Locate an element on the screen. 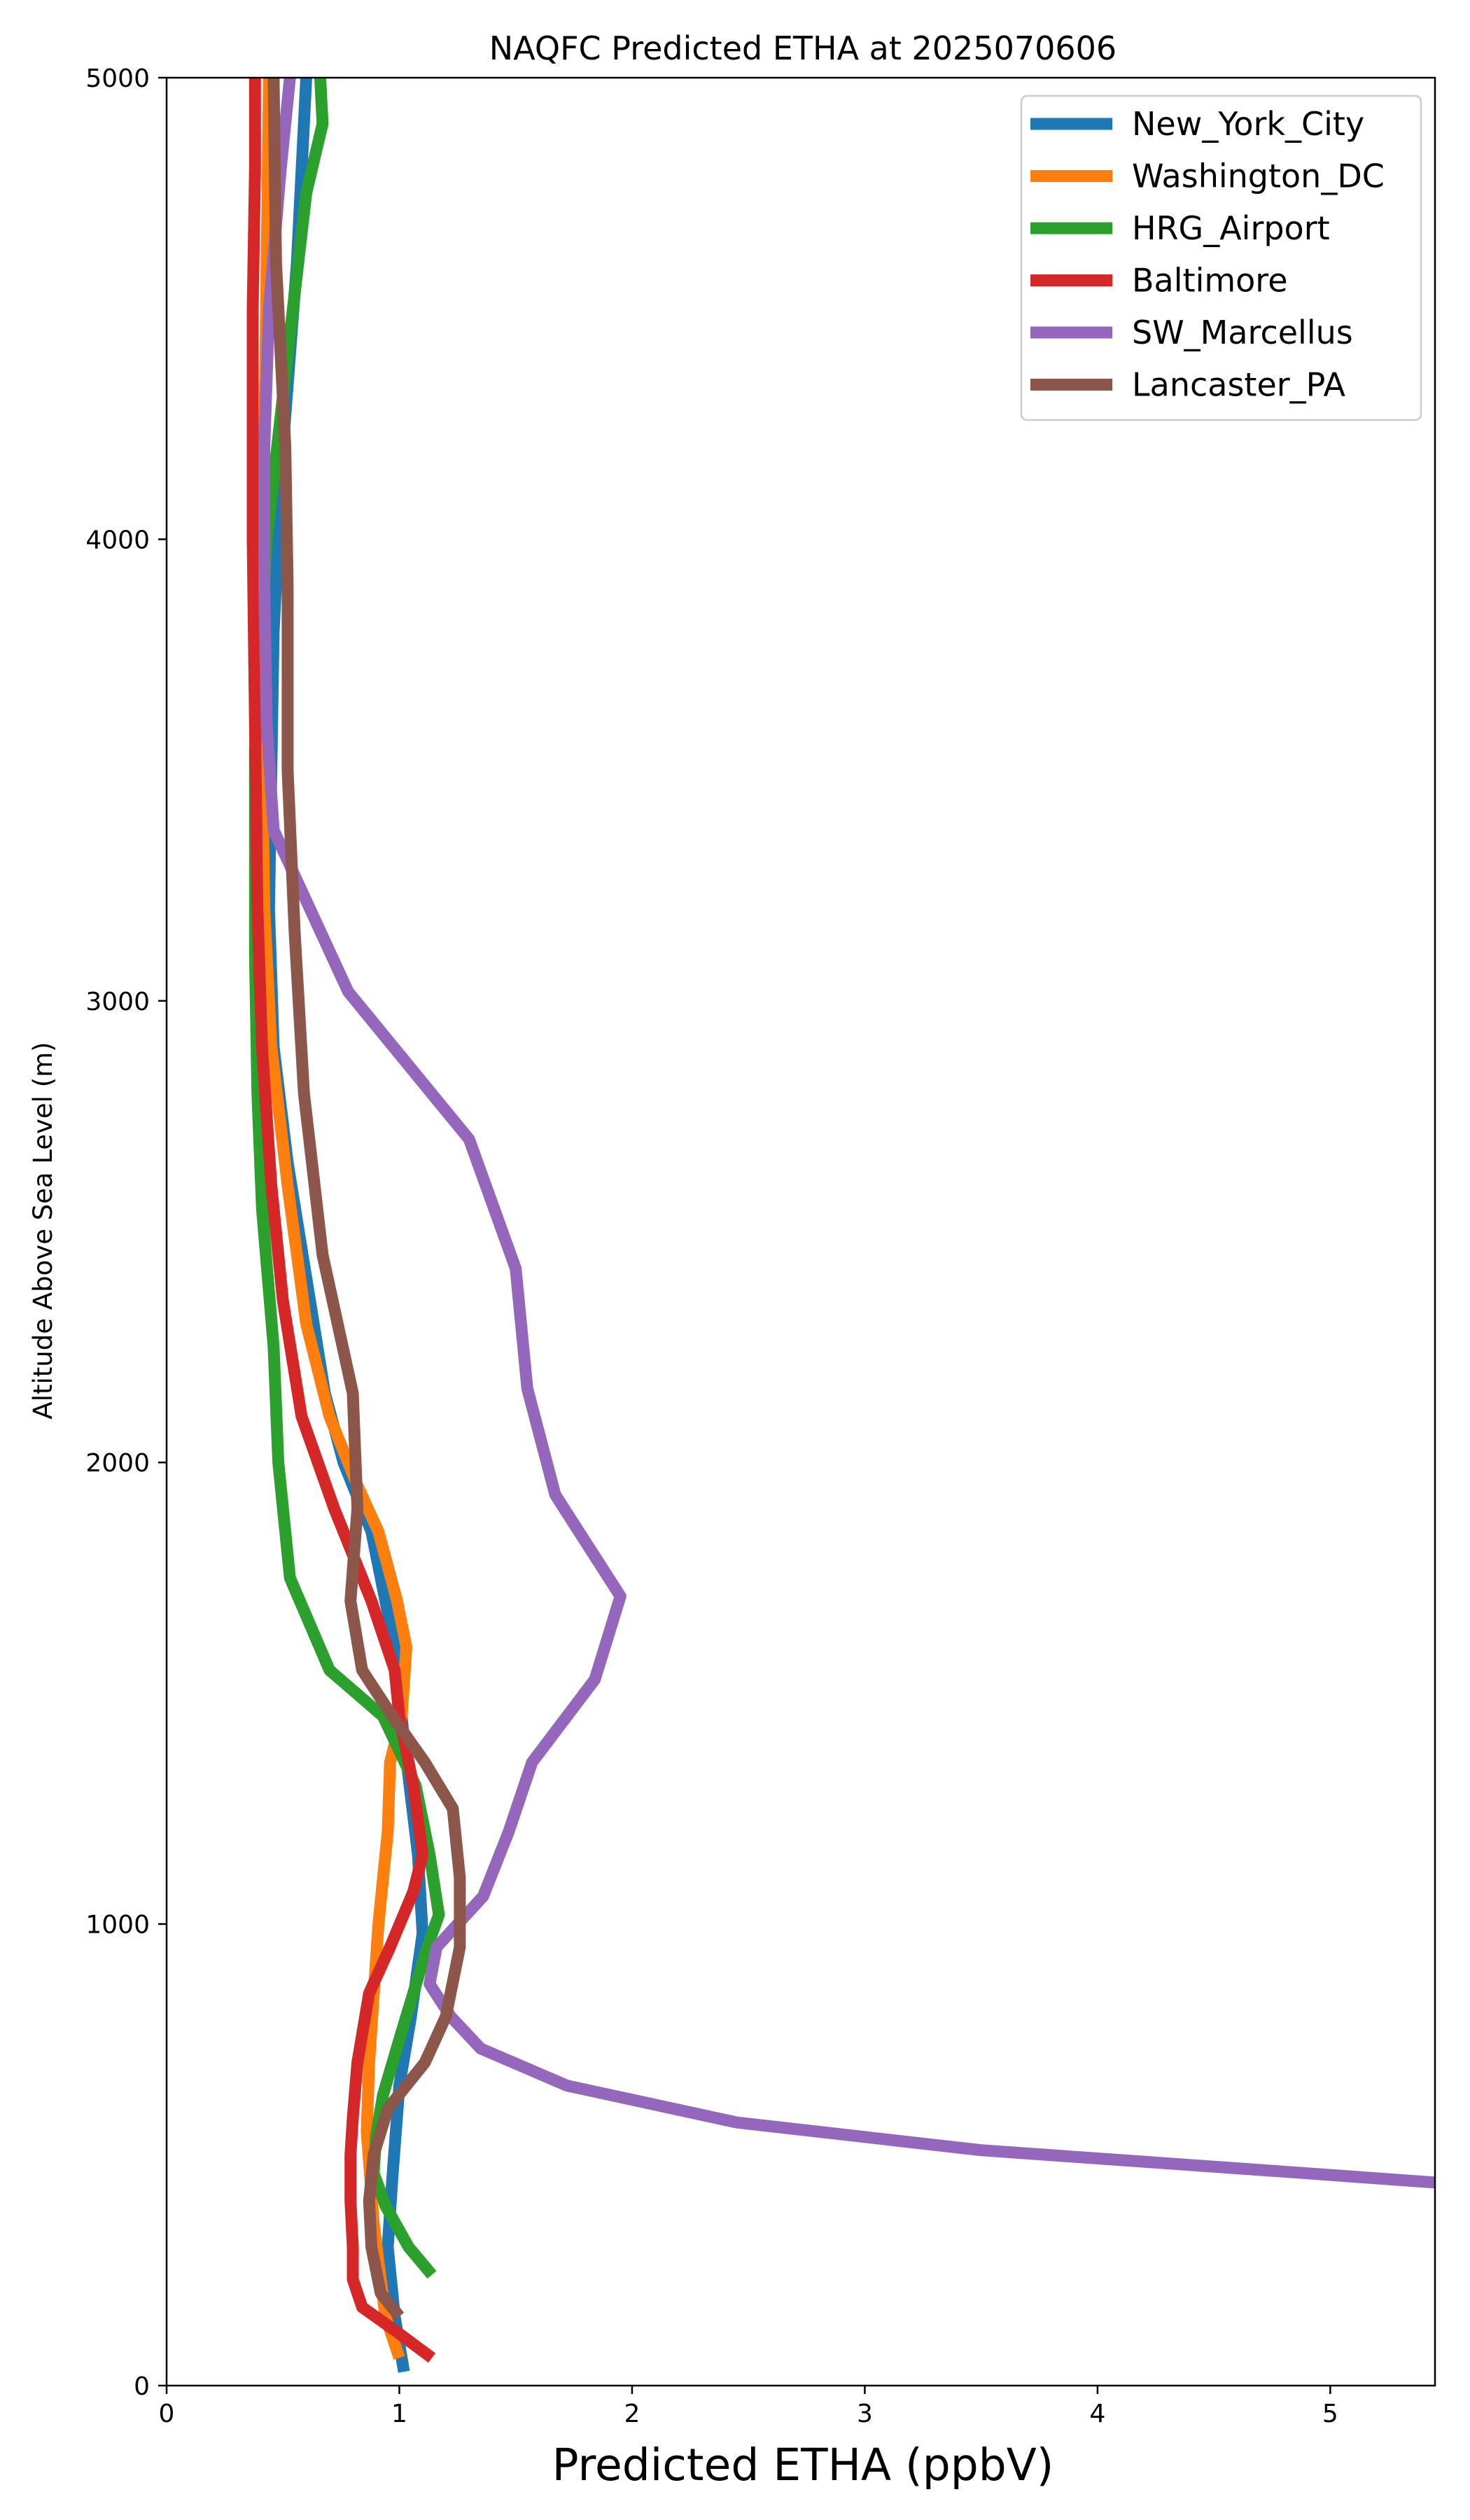 The image size is (1470, 2520). x-tick-label: 0 is located at coordinates (167, 2414).